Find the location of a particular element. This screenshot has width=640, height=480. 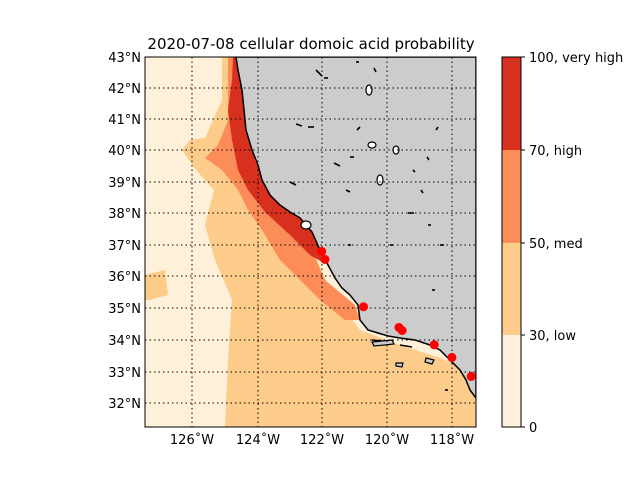

lon-label: 122˚W is located at coordinates (322, 440).